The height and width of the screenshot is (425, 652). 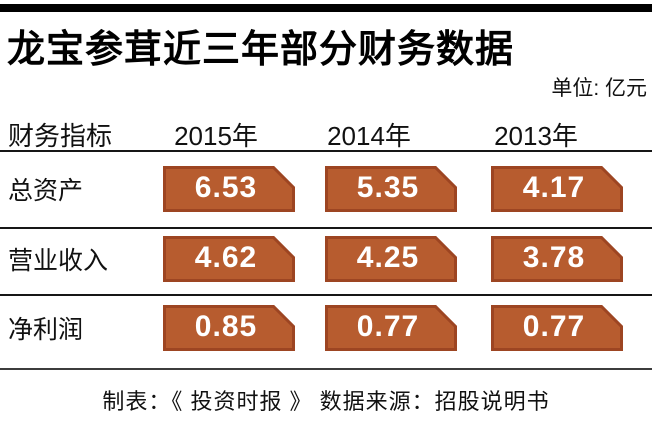 What do you see at coordinates (226, 187) in the screenshot?
I see `badge-value: 6.53` at bounding box center [226, 187].